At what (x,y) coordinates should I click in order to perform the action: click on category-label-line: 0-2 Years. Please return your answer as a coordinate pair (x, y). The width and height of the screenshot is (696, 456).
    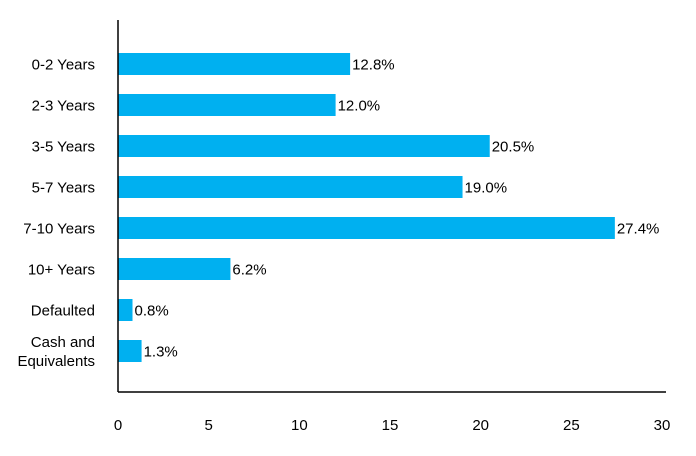
    Looking at the image, I should click on (63, 65).